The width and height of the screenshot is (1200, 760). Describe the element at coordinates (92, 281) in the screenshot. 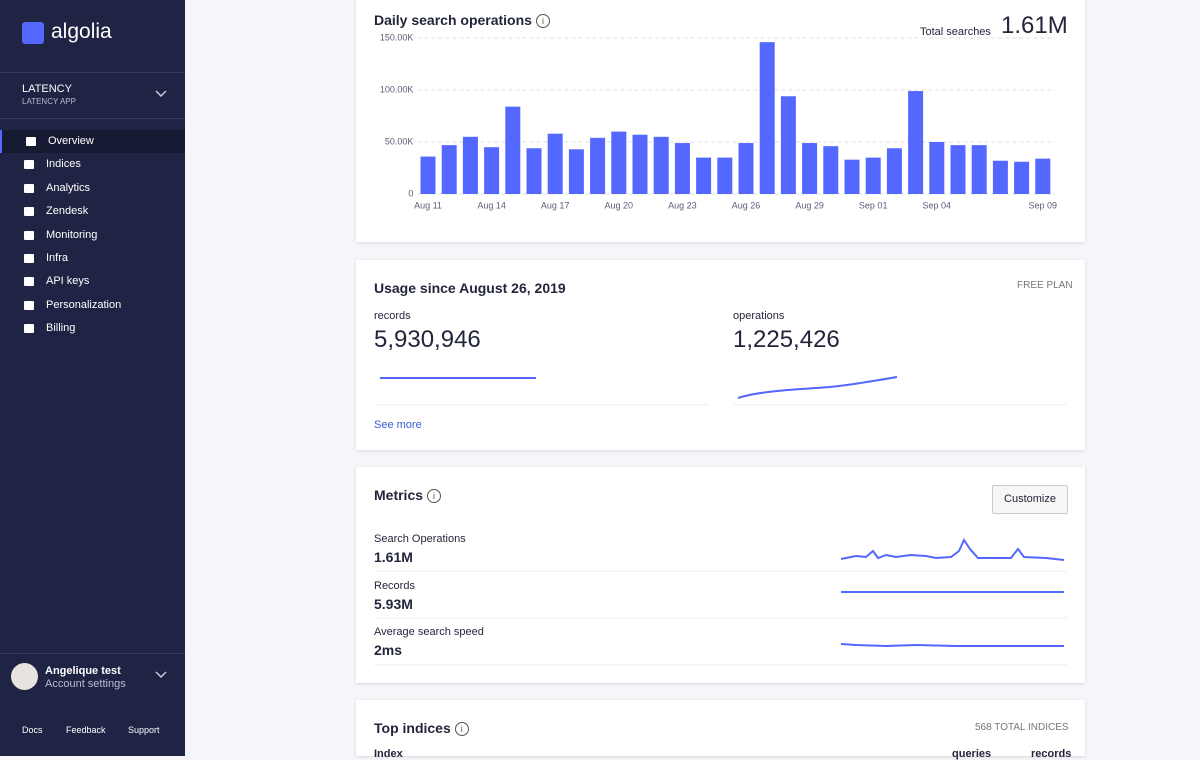

I see `nav-item: API keys` at that location.